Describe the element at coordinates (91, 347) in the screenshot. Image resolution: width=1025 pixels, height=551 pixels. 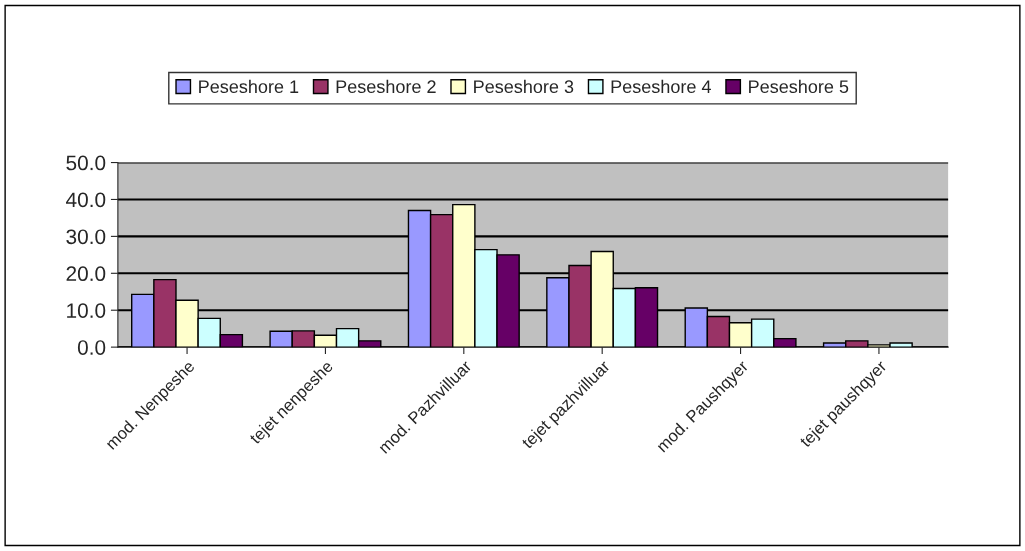
I see `y-tick-label: 0.0` at that location.